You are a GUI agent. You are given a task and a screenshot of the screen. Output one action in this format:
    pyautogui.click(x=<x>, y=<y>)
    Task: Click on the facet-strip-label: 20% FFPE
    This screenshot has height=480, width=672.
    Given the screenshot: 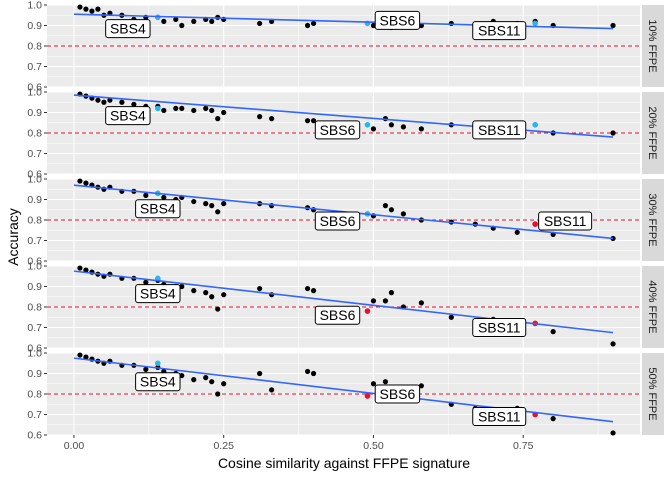 What is the action you would take?
    pyautogui.click(x=652, y=132)
    